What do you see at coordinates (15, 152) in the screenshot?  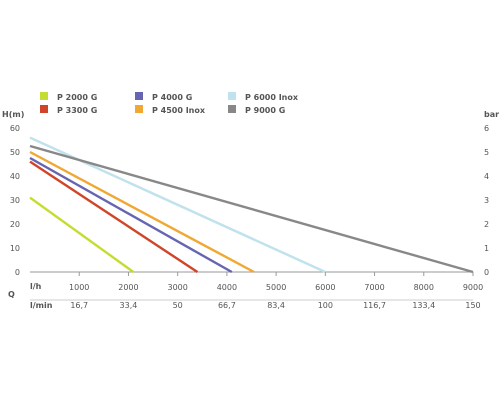 I see `y-left-tick-label: 50` at bounding box center [15, 152].